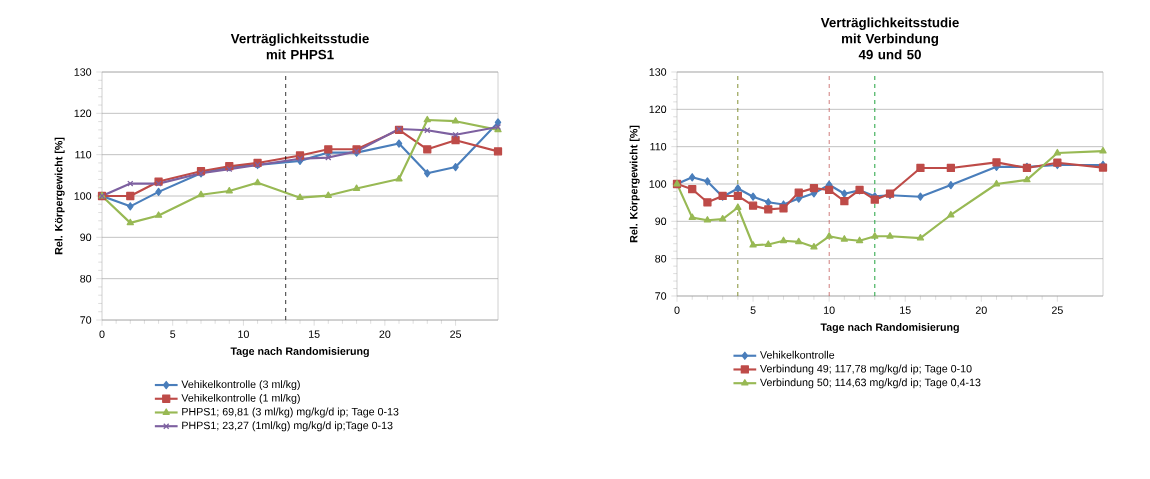 The height and width of the screenshot is (479, 1150). What do you see at coordinates (290, 412) in the screenshot?
I see `legend-label: PHPS1; 69,81 (3 ml/kg) mg/kg/d ip; Tage 0-13` at bounding box center [290, 412].